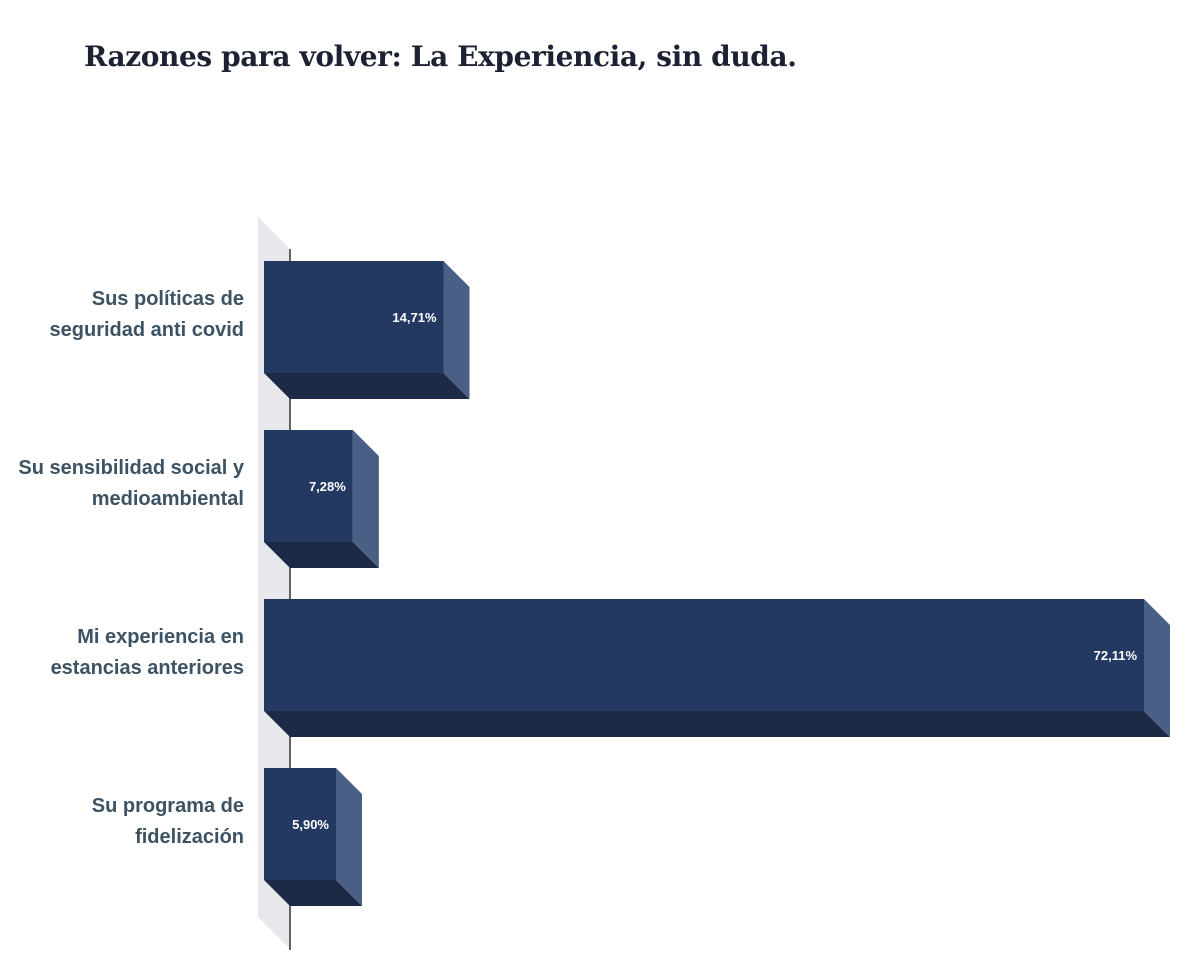  Describe the element at coordinates (310, 824) in the screenshot. I see `data-label: 5,90%` at that location.